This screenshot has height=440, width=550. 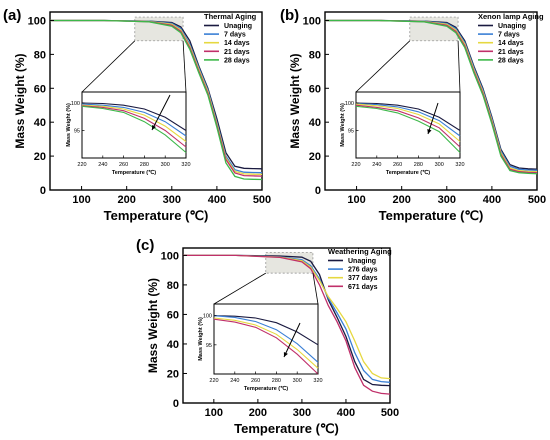 What do you see at coordinates (12, 15) in the screenshot?
I see `panel-label: (a)` at bounding box center [12, 15].